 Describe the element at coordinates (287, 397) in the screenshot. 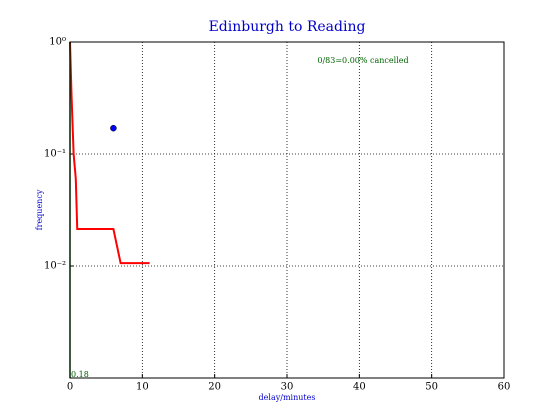

I see `x-axis-label: delay/minutes` at that location.